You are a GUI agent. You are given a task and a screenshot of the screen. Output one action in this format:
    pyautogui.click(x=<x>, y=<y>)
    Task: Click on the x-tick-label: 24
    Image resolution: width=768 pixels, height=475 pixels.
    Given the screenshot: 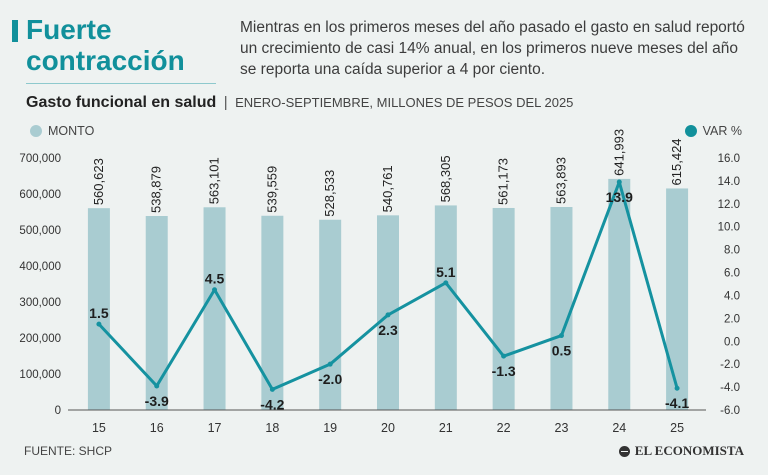 What is the action you would take?
    pyautogui.click(x=619, y=428)
    